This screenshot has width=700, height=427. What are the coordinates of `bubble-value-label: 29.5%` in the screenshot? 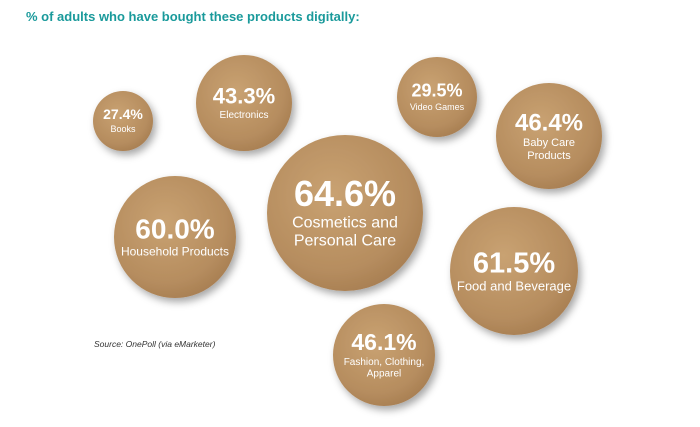 It's located at (436, 91).